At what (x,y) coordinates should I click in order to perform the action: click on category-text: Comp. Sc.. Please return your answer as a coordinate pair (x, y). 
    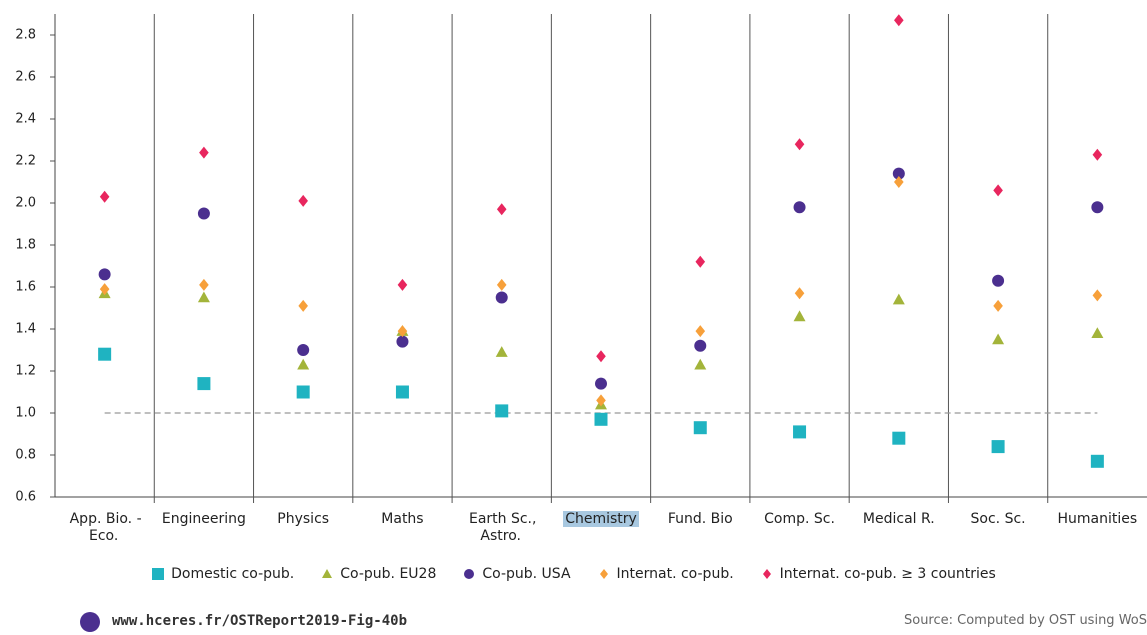
    Looking at the image, I should click on (799, 519).